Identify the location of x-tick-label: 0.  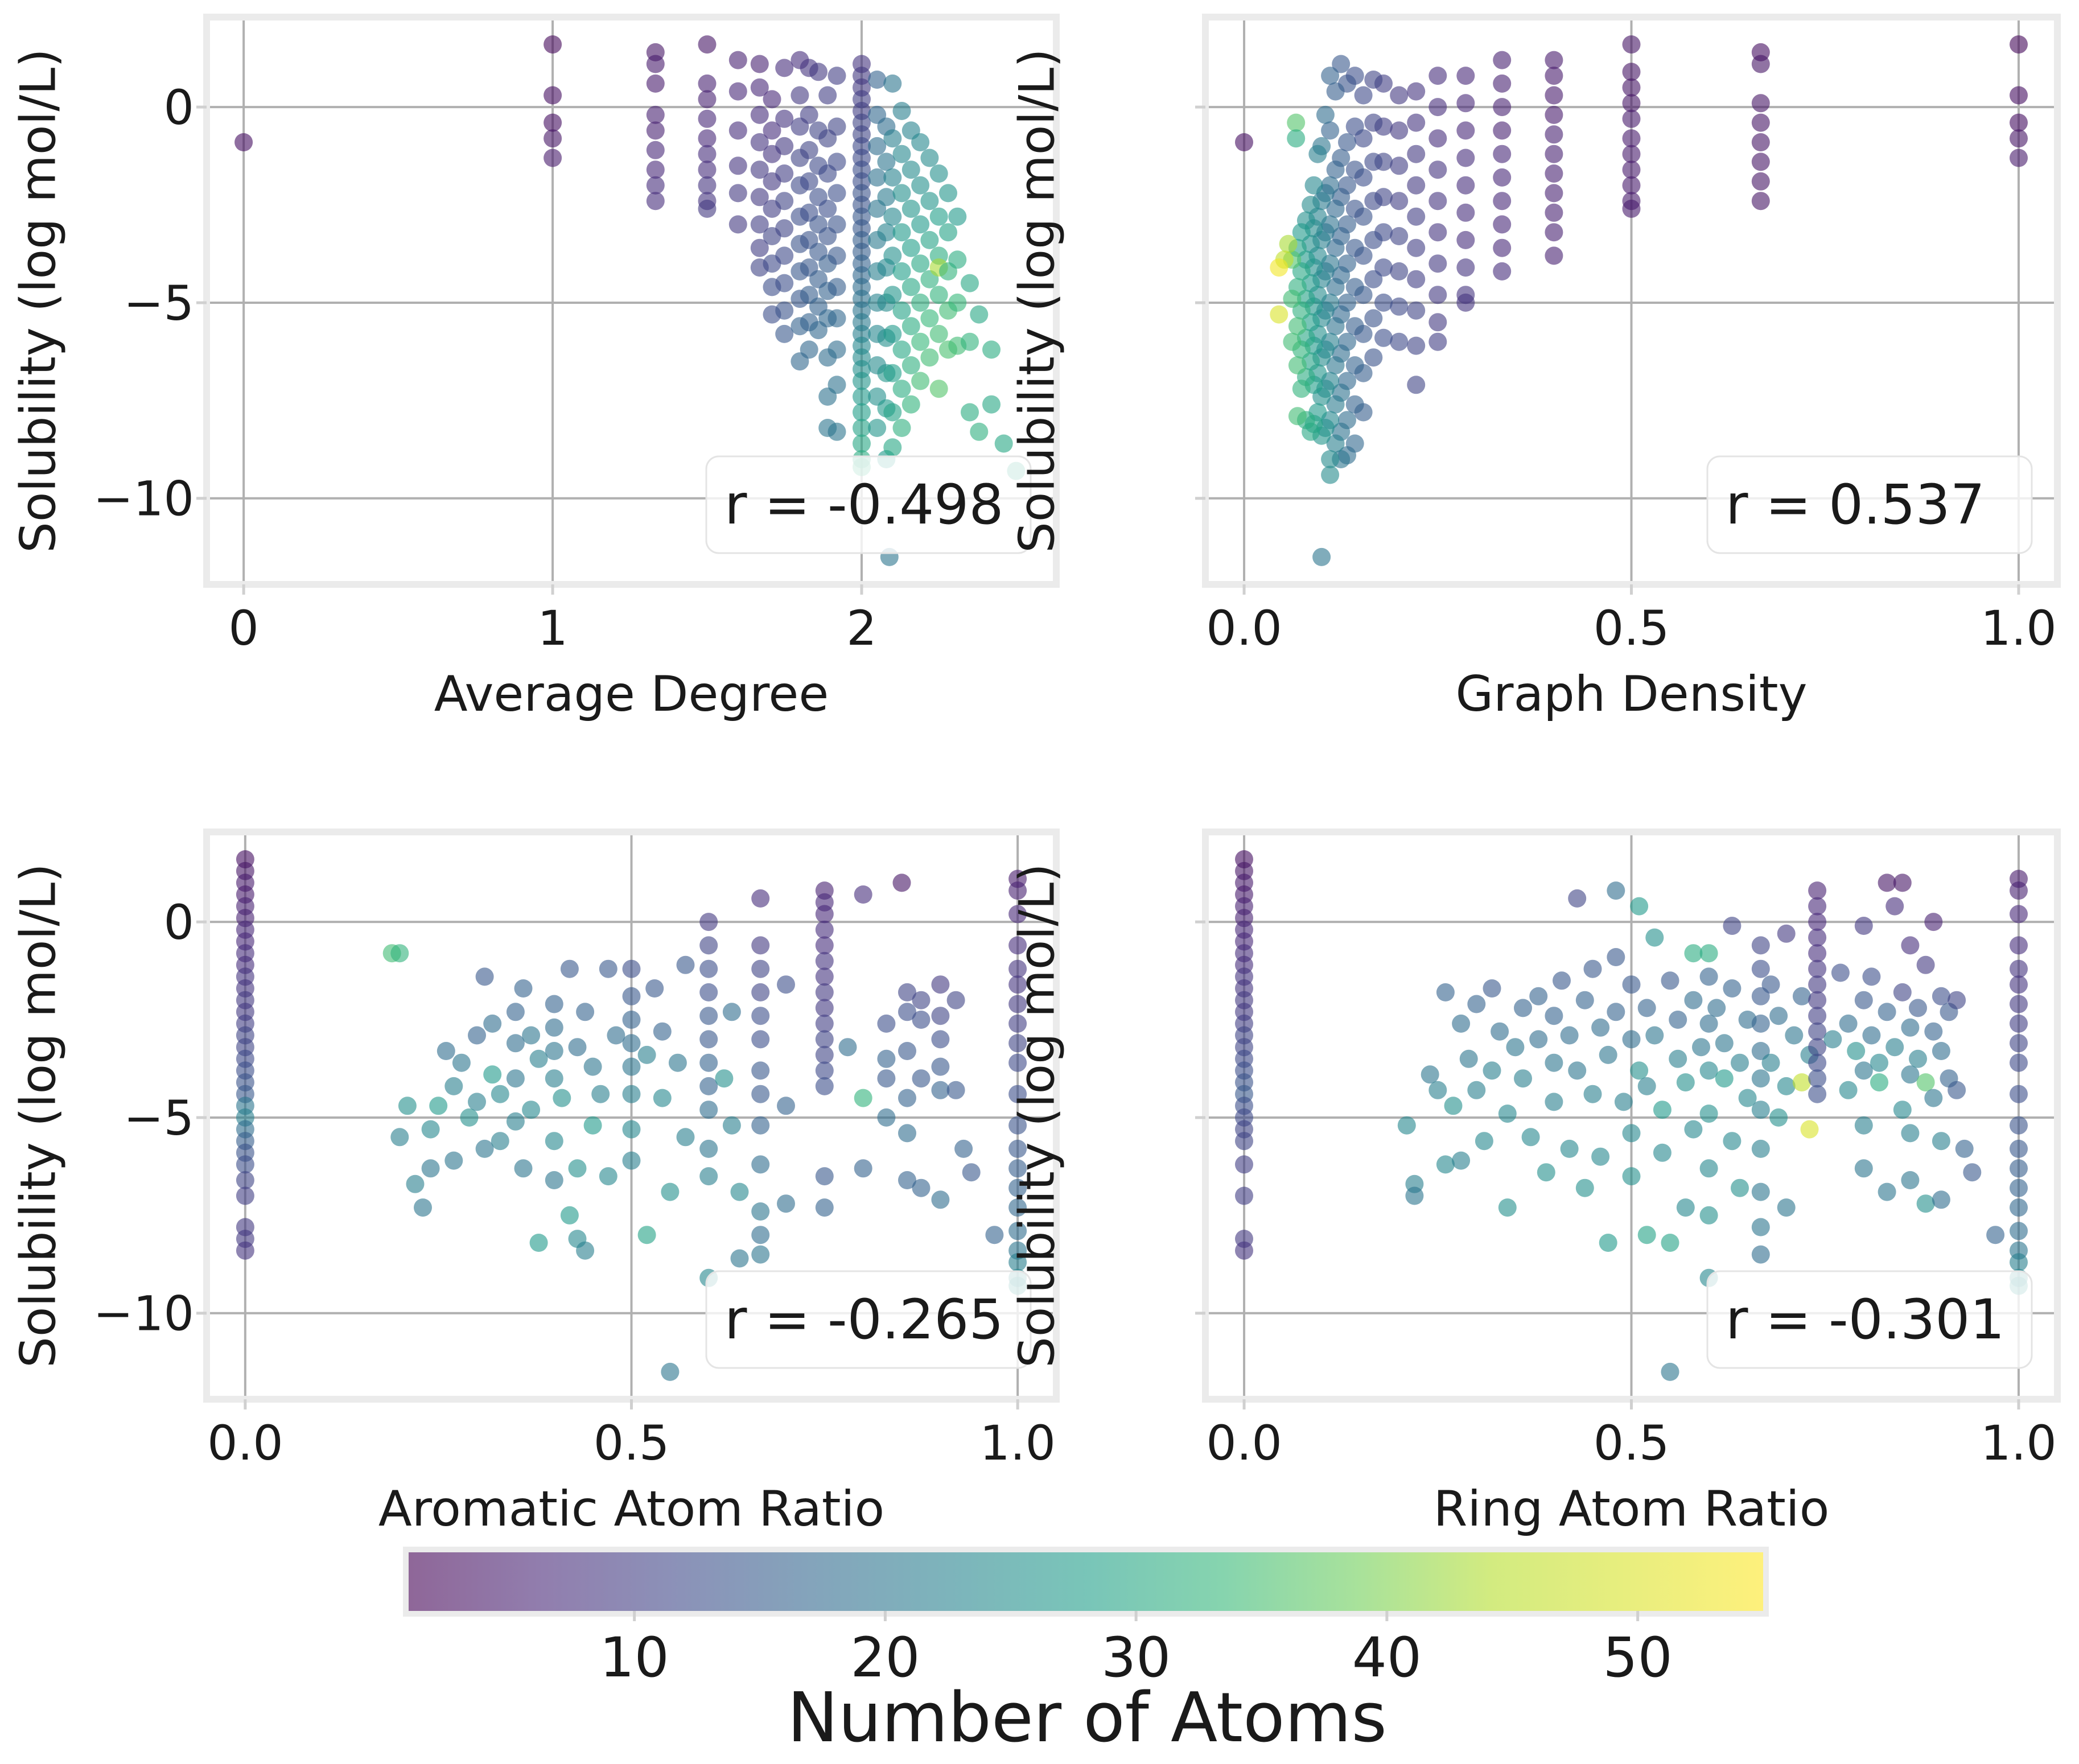
(243, 628).